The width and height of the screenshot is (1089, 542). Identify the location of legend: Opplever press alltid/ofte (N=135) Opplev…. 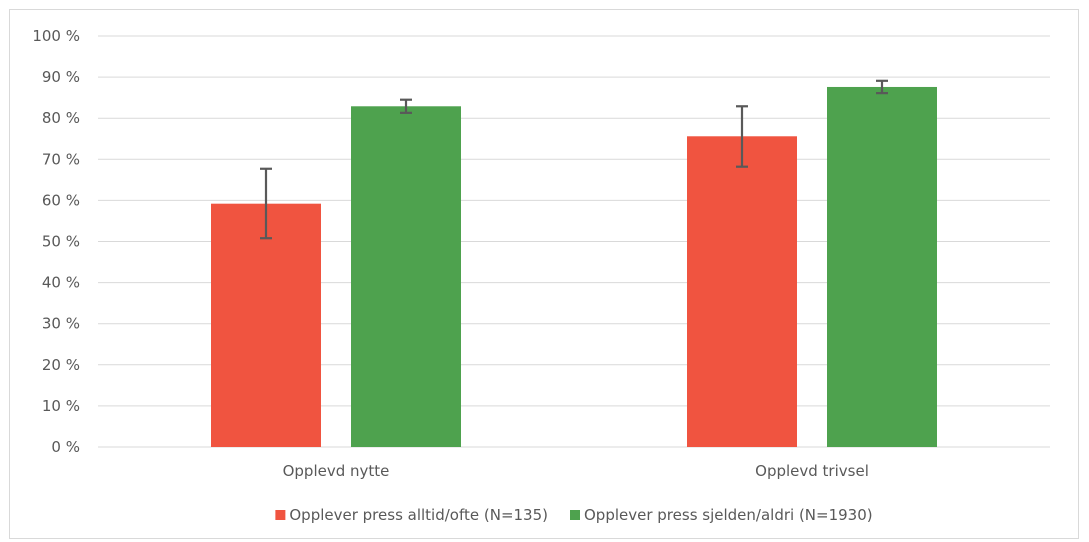
(574, 515).